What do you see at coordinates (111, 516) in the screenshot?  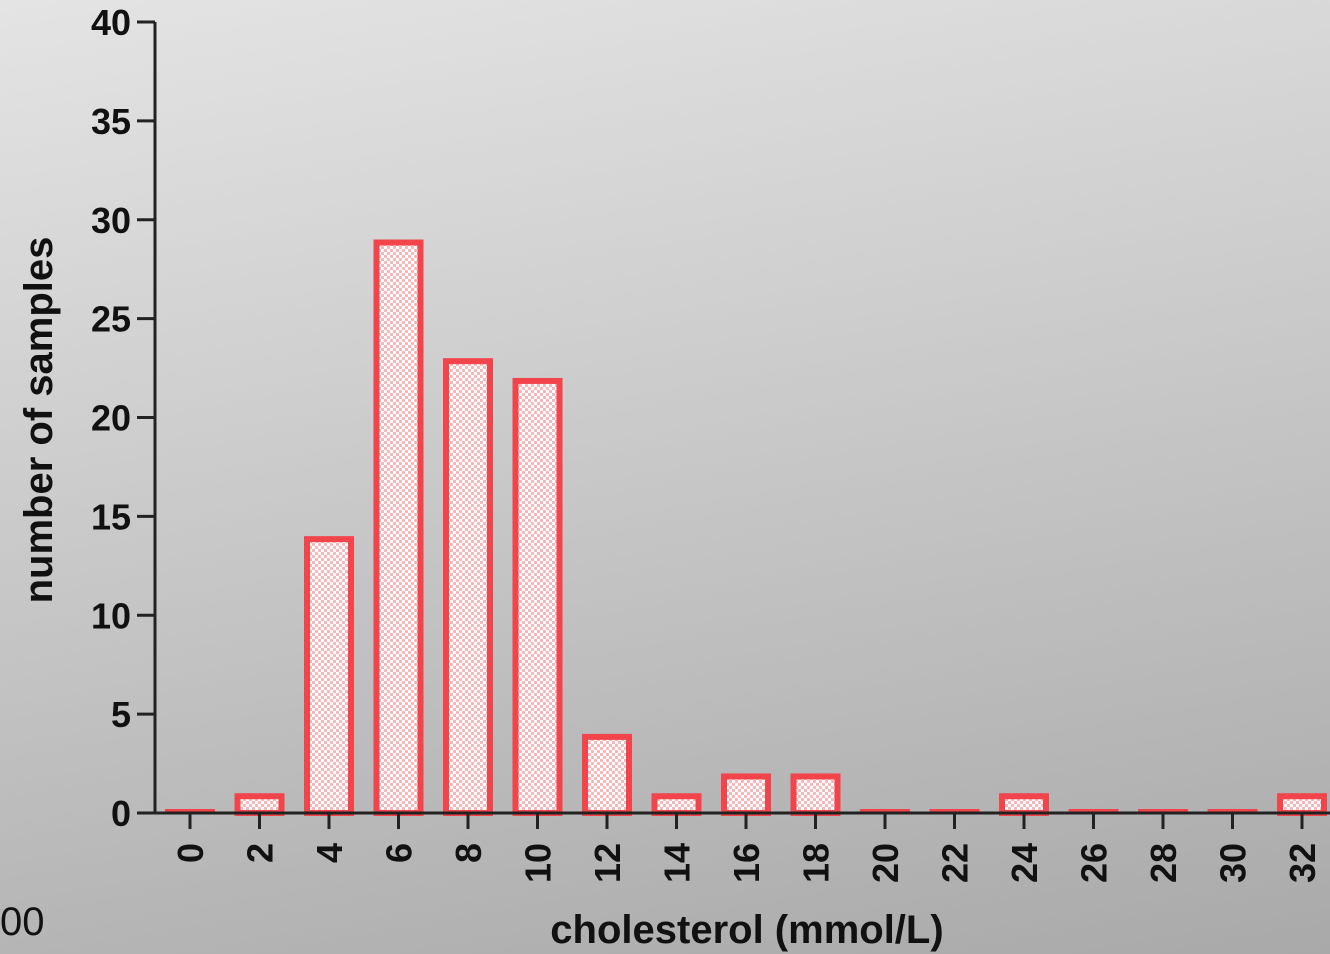 I see `y-tick-label: 15` at bounding box center [111, 516].